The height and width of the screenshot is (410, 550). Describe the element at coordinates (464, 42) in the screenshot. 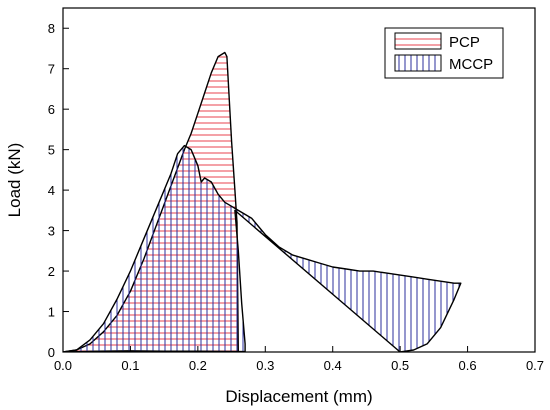

I see `legend-label-pcp: PCP` at that location.